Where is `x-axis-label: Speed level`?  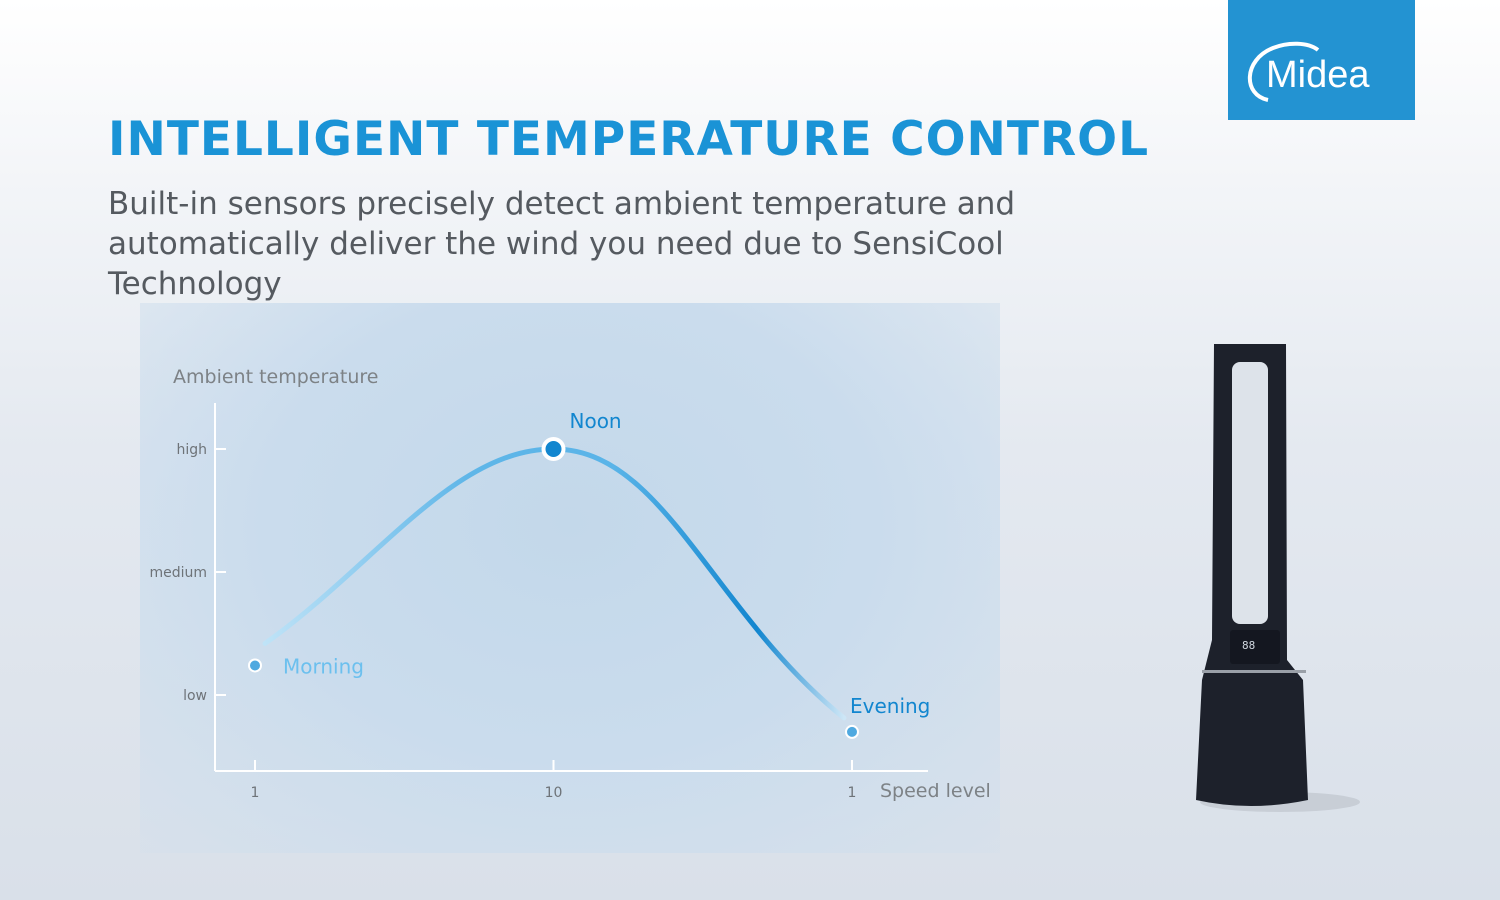
x-axis-label: Speed level is located at coordinates (935, 791).